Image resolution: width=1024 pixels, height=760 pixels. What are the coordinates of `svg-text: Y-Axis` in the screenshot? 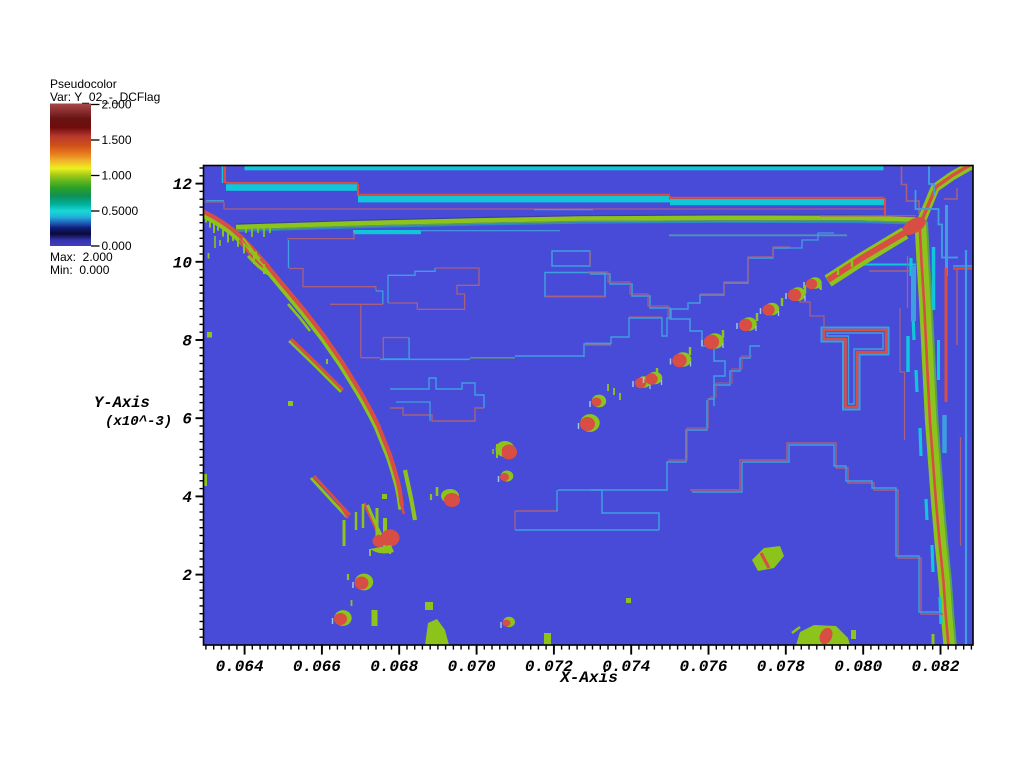 It's located at (122, 403).